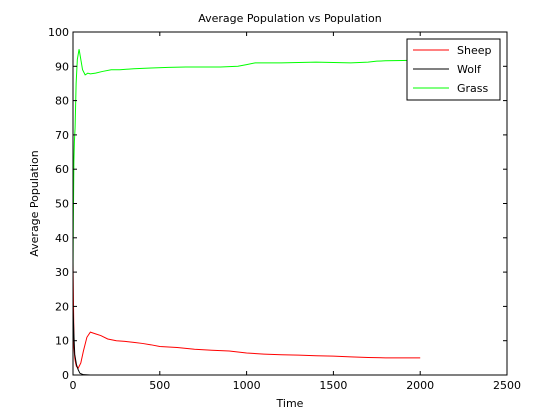 The height and width of the screenshot is (420, 560). Describe the element at coordinates (420, 385) in the screenshot. I see `x-tick-label: 2000` at that location.